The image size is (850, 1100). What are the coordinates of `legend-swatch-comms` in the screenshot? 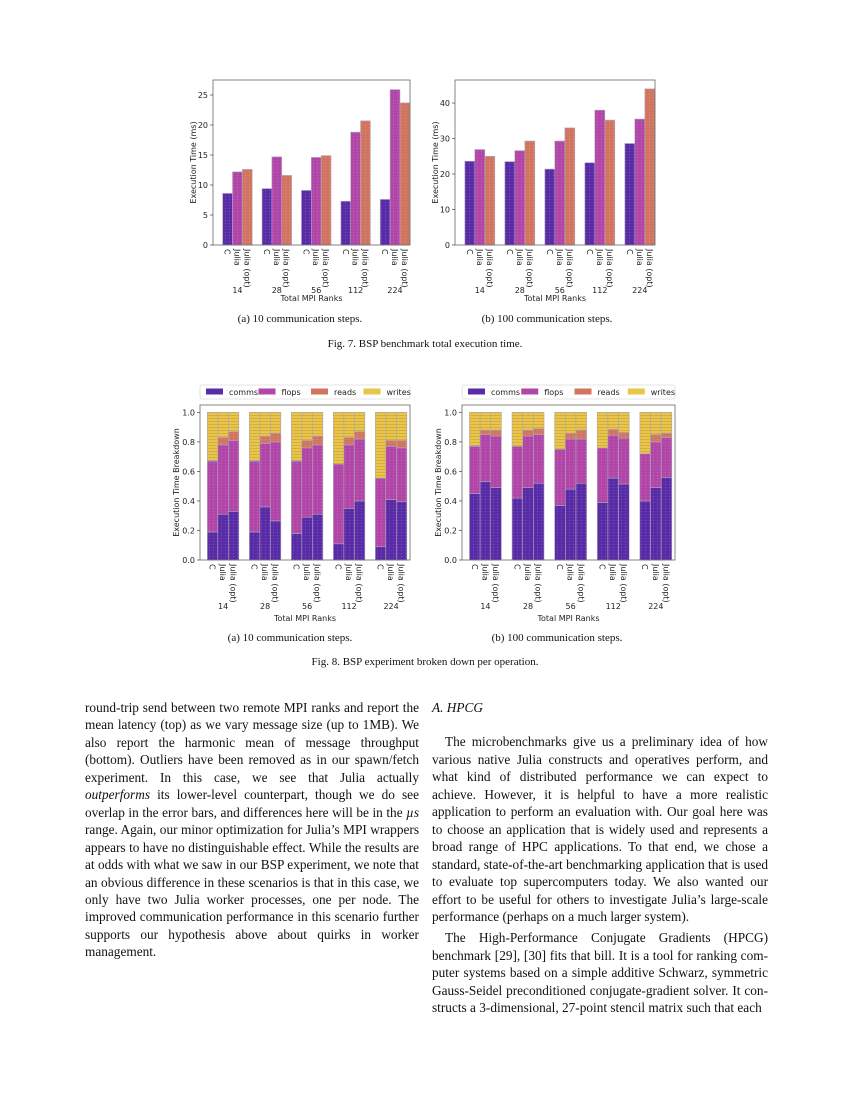 It's located at (214, 391).